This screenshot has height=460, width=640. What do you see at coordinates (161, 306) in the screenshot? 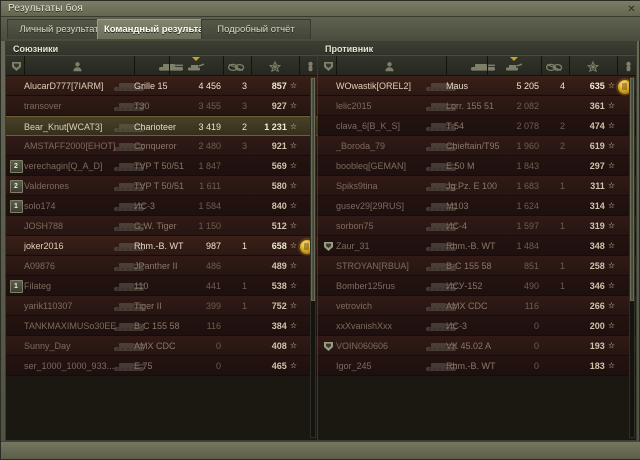
I see `table-row: yarik110307 Tiger II 399 1 752 ☆` at bounding box center [161, 306].